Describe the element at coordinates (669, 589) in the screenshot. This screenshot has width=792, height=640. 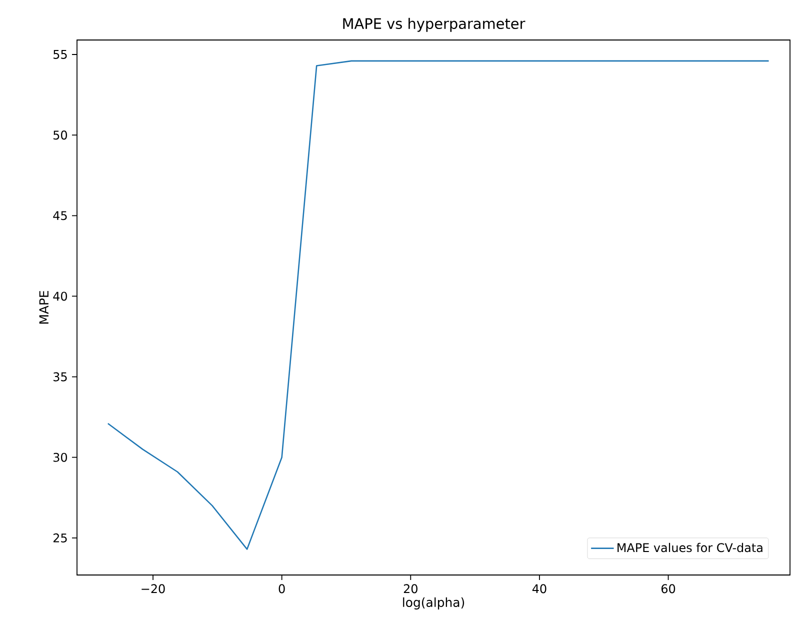
I see `x-tick-label: 60` at that location.